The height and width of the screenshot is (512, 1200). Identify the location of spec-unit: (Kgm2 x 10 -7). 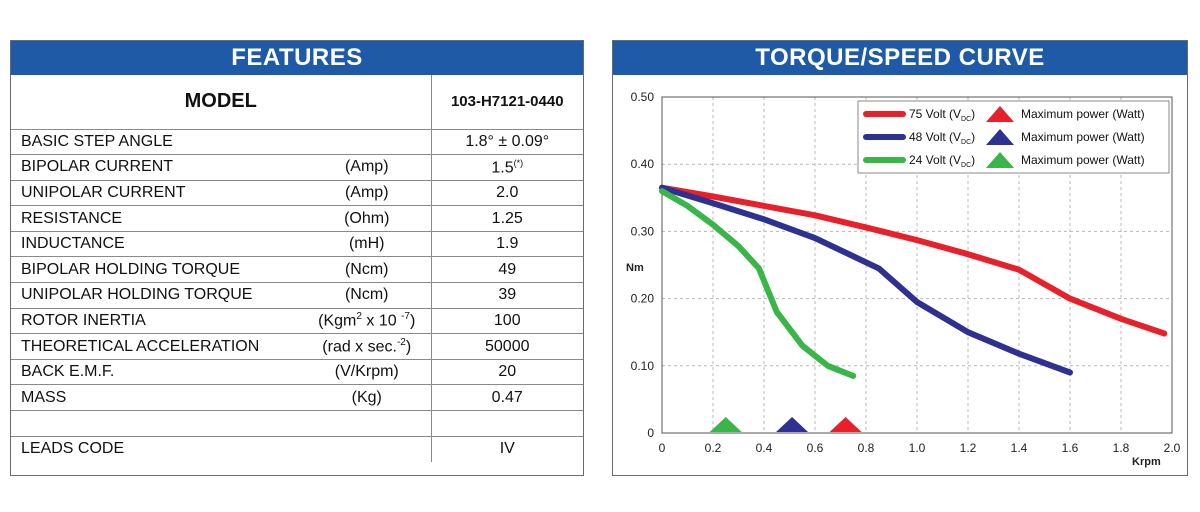
(367, 321).